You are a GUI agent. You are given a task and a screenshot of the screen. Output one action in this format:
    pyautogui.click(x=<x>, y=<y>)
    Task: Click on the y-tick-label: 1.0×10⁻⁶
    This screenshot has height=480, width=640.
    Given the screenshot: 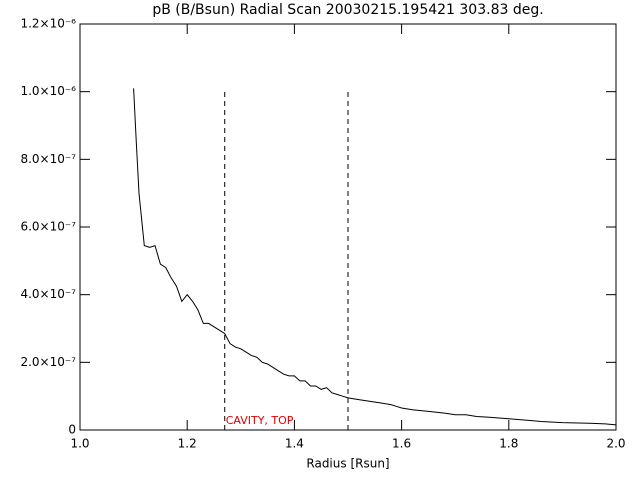 What is the action you would take?
    pyautogui.click(x=48, y=91)
    